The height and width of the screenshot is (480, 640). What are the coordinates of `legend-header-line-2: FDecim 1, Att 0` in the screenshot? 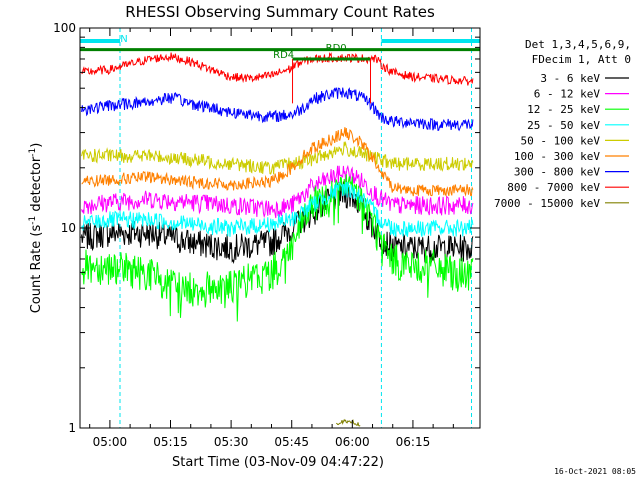 It's located at (581, 59).